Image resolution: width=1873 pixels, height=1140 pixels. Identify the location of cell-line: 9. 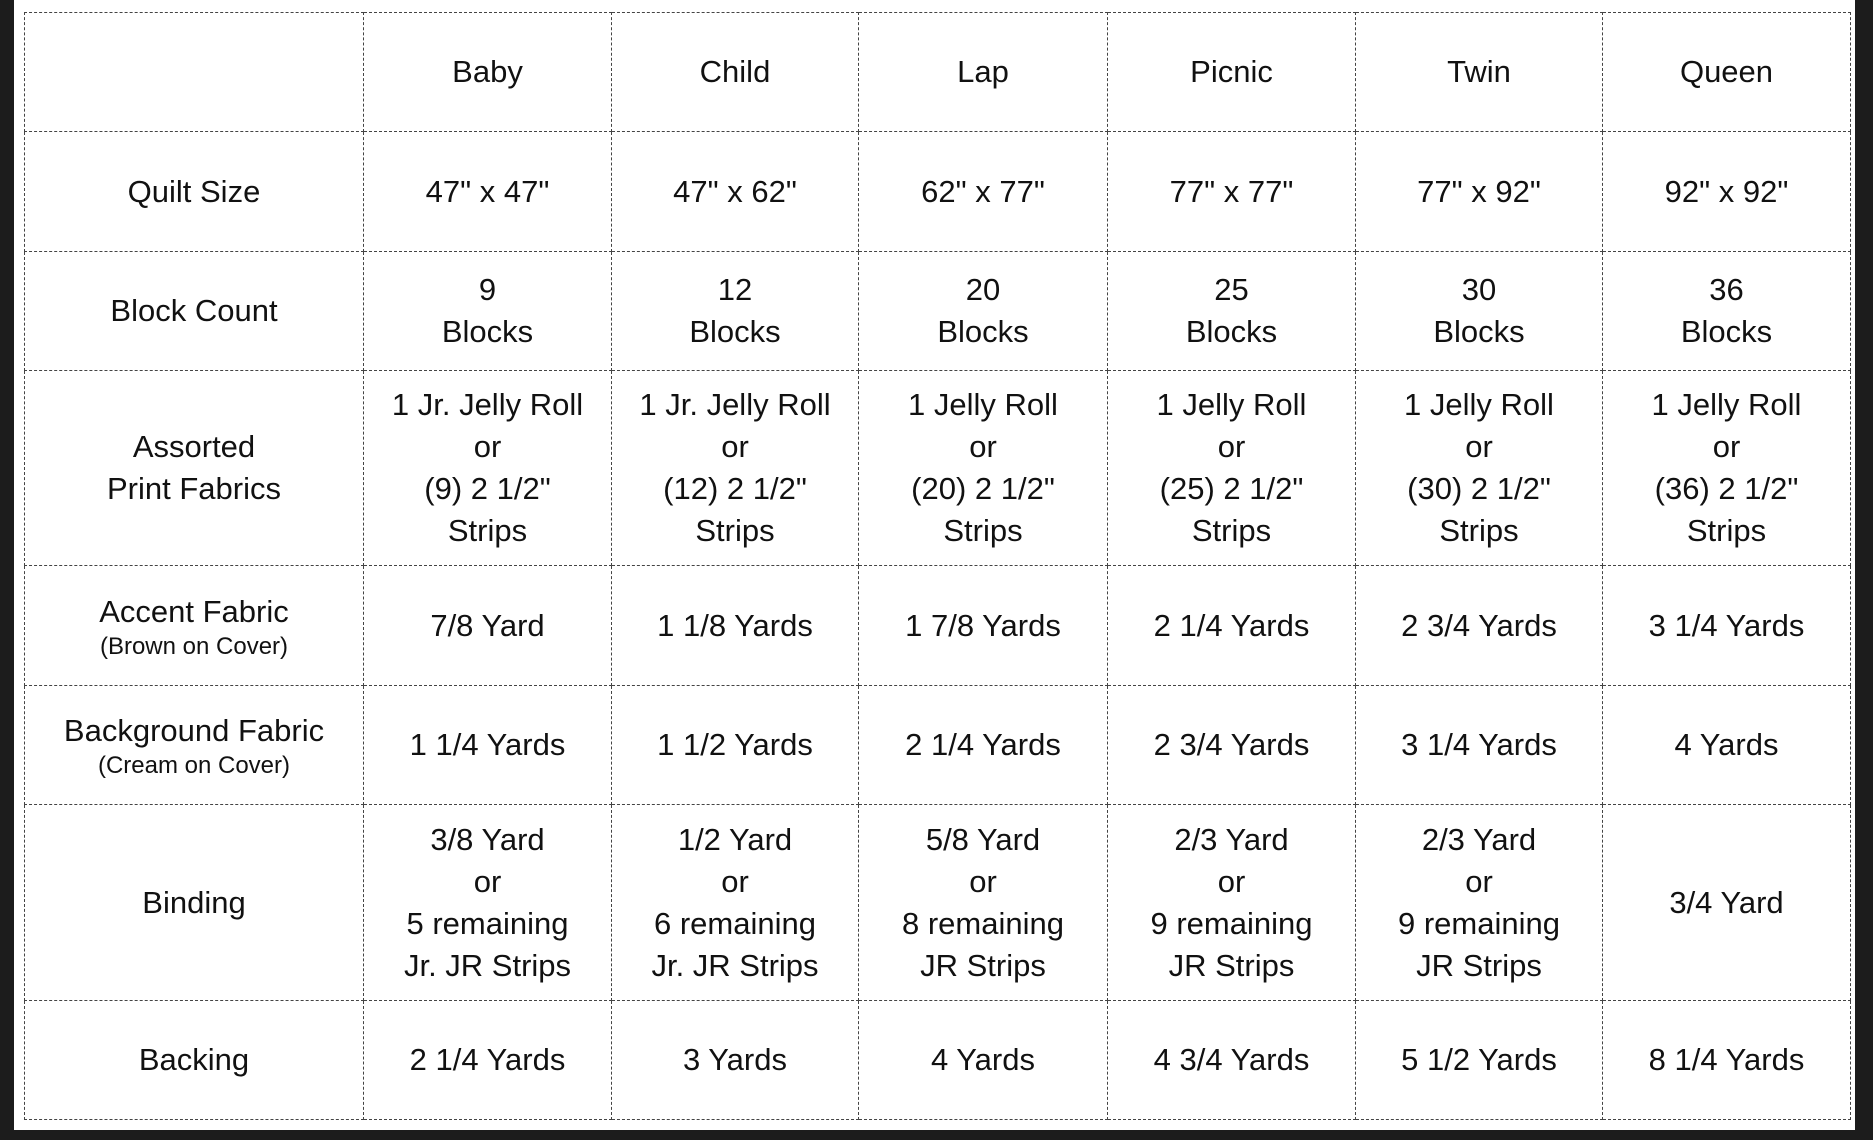
(487, 289).